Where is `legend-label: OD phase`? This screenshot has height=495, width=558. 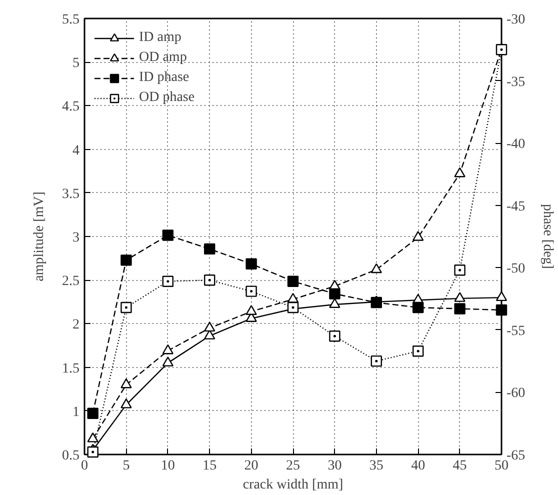
legend-label: OD phase is located at coordinates (167, 98).